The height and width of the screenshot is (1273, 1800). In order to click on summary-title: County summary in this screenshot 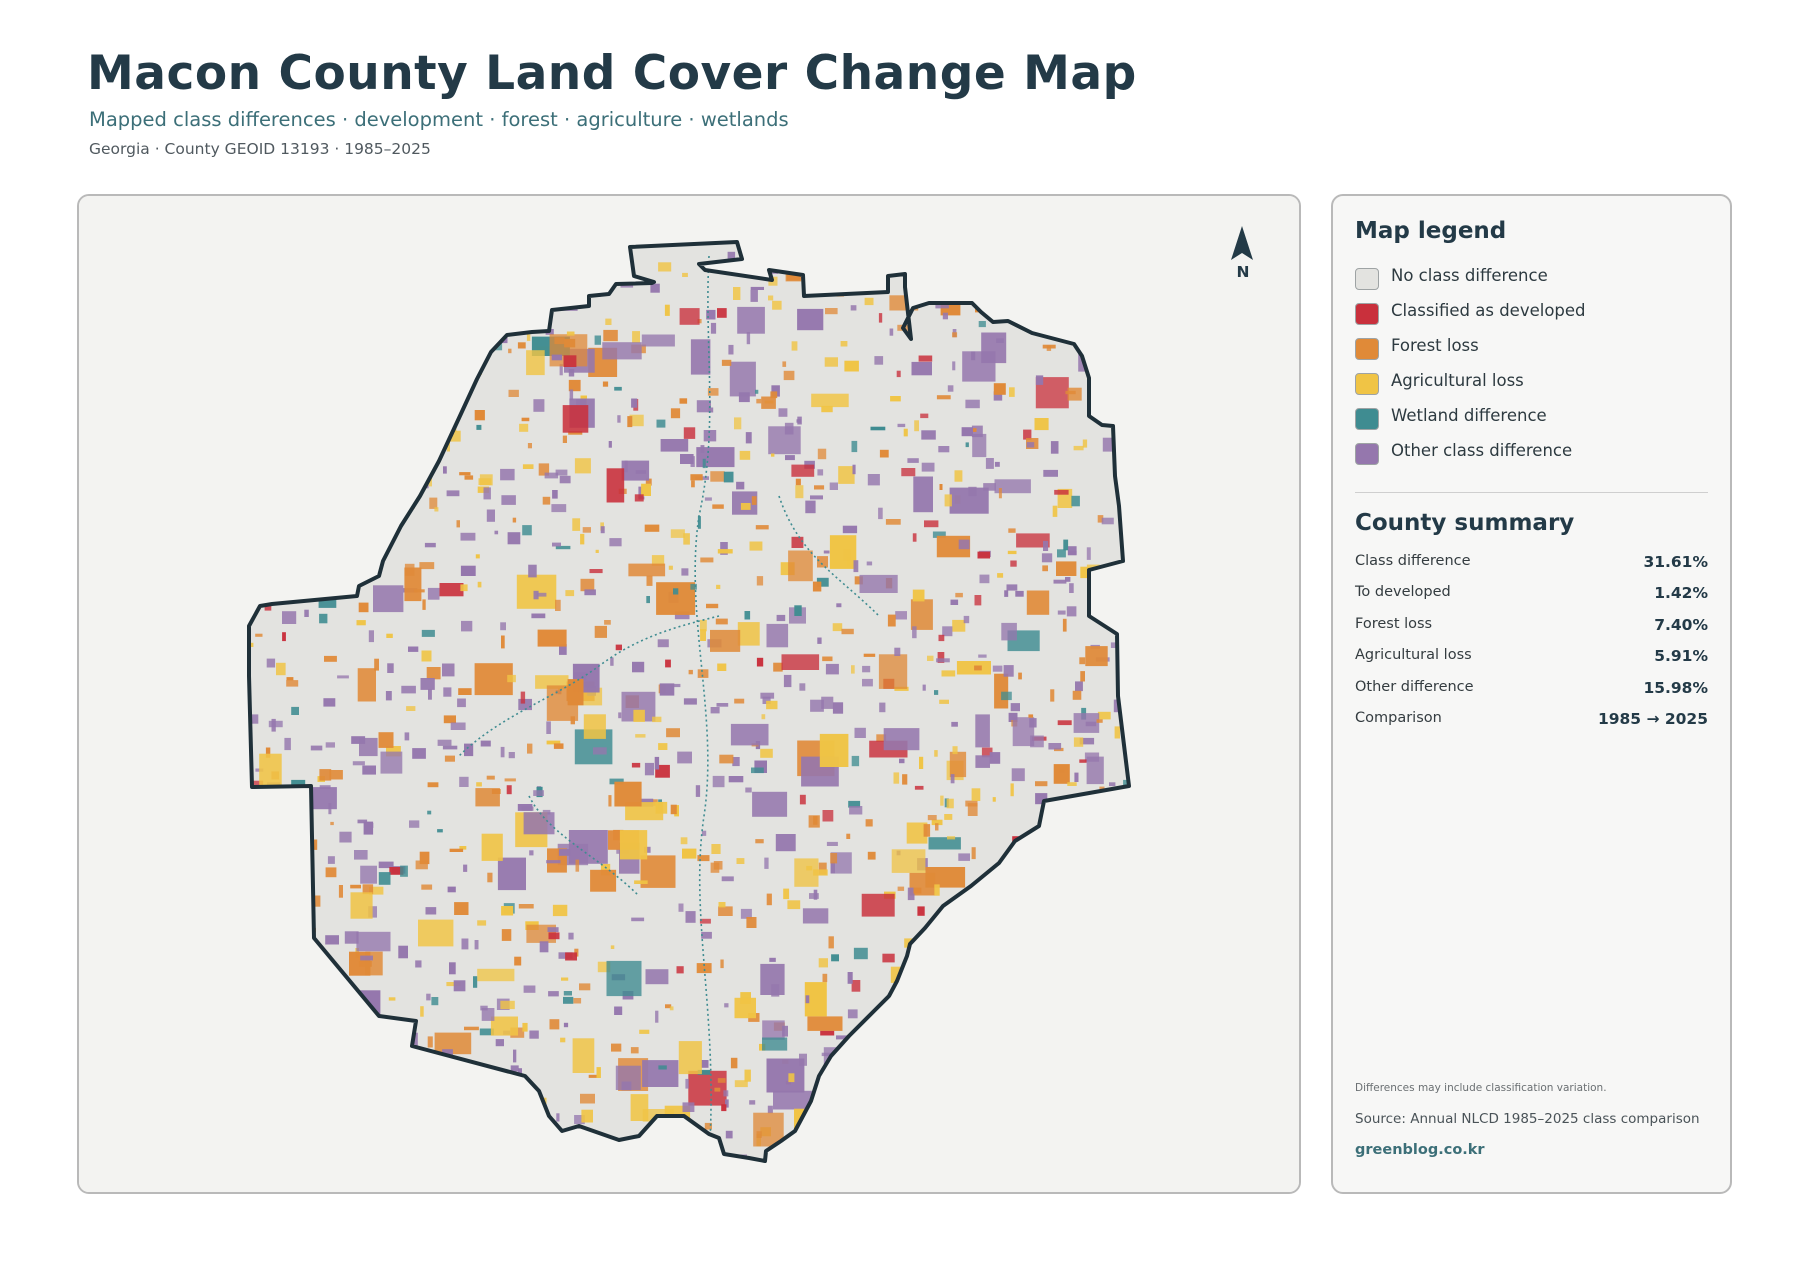, I will do `click(1465, 523)`.